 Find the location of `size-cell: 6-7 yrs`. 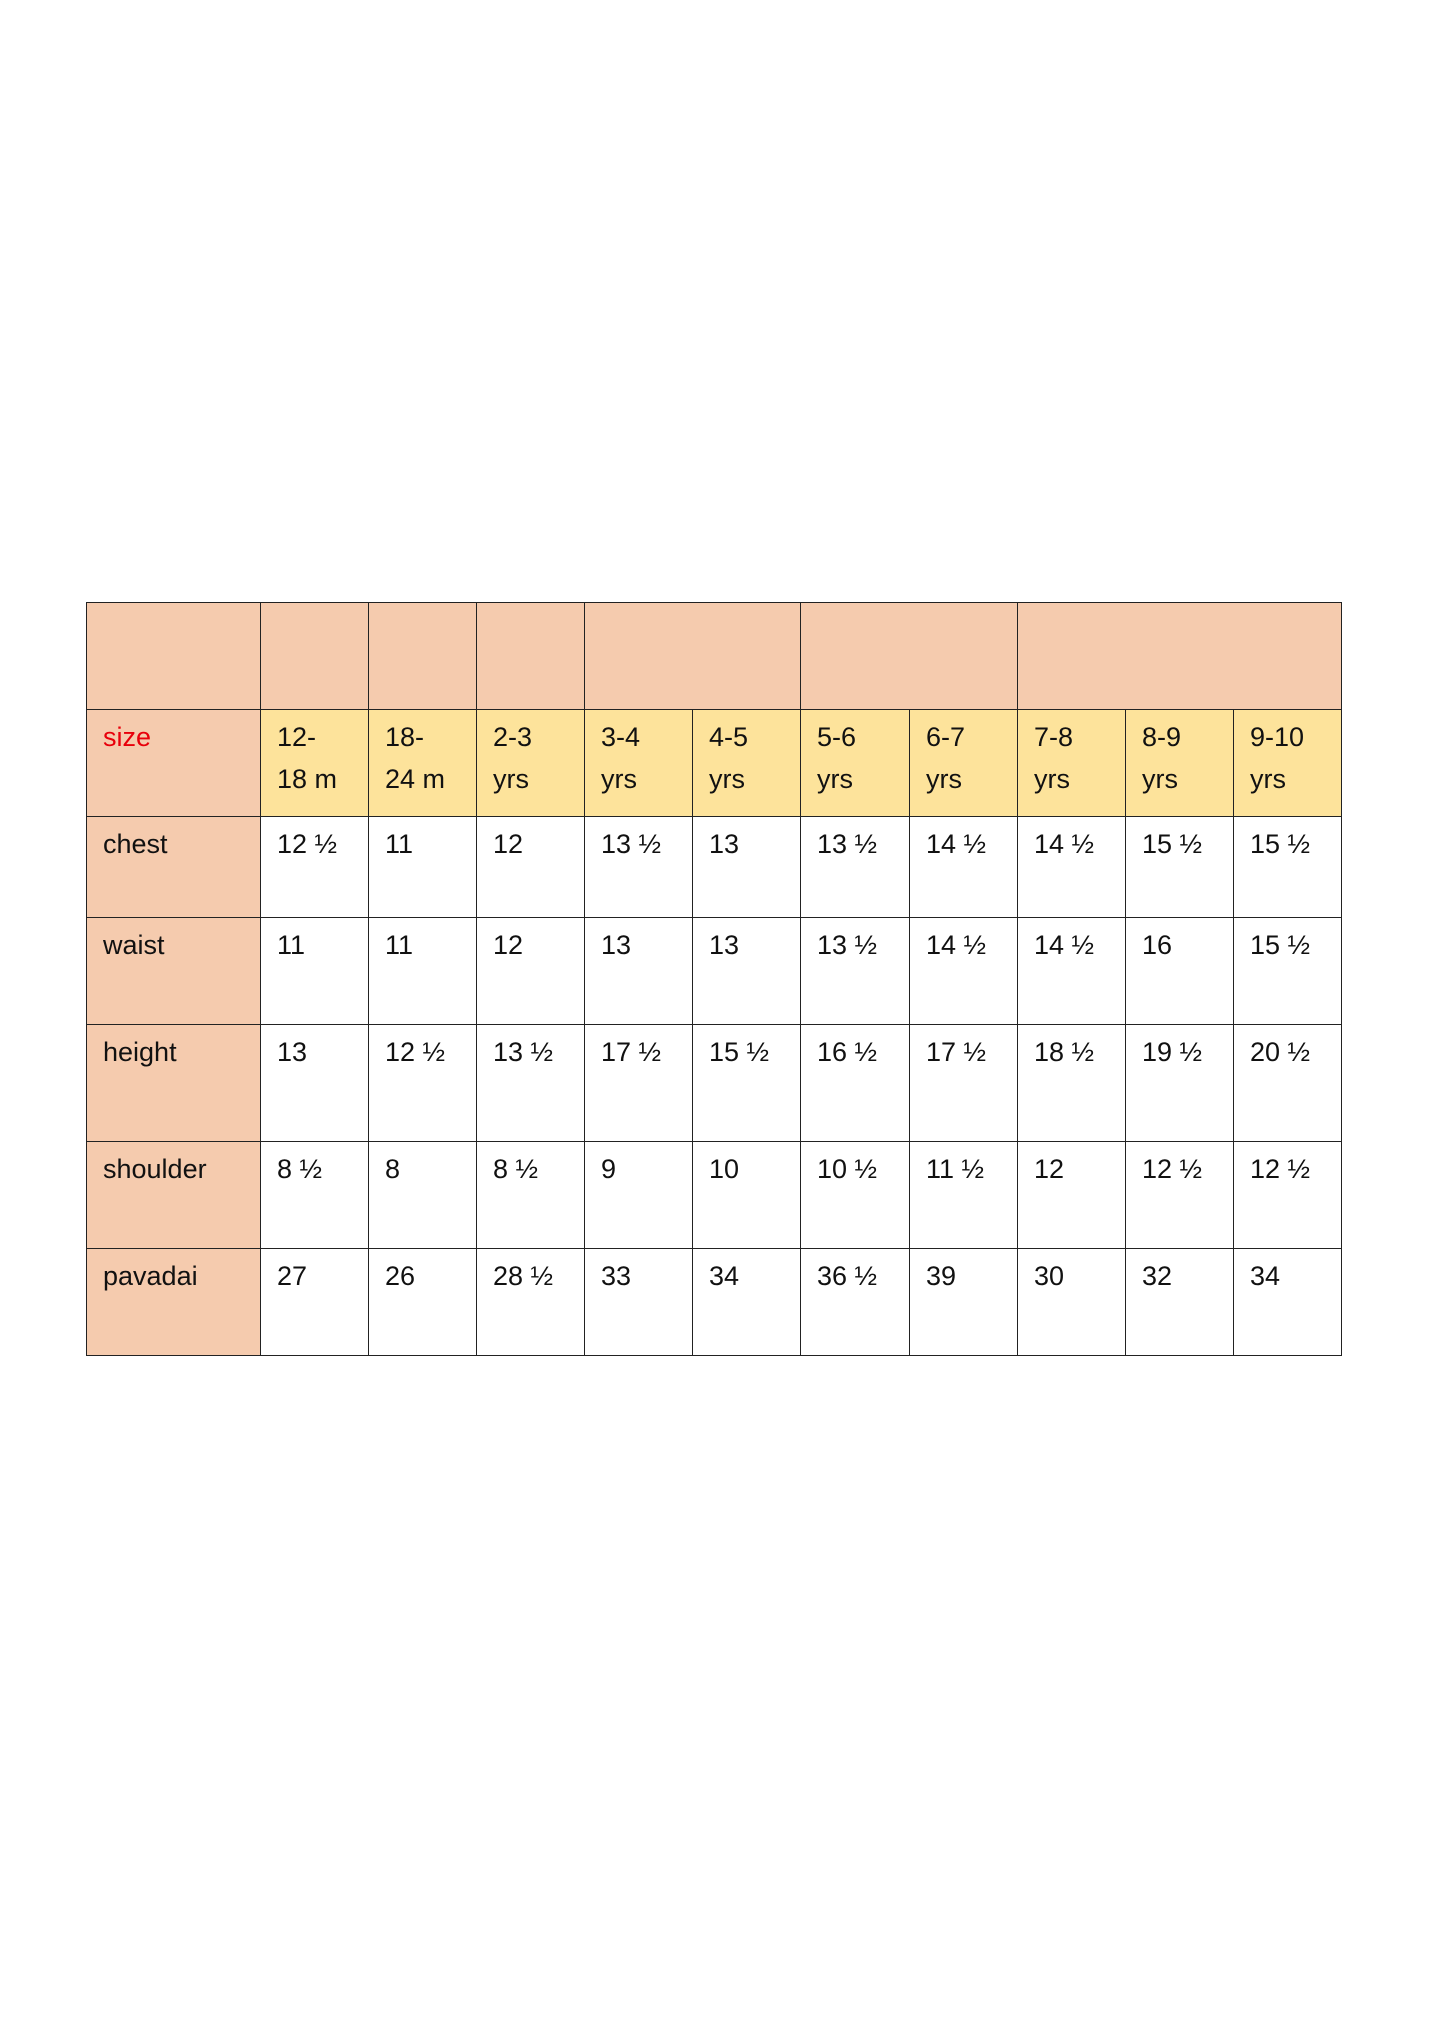

size-cell: 6-7 yrs is located at coordinates (963, 763).